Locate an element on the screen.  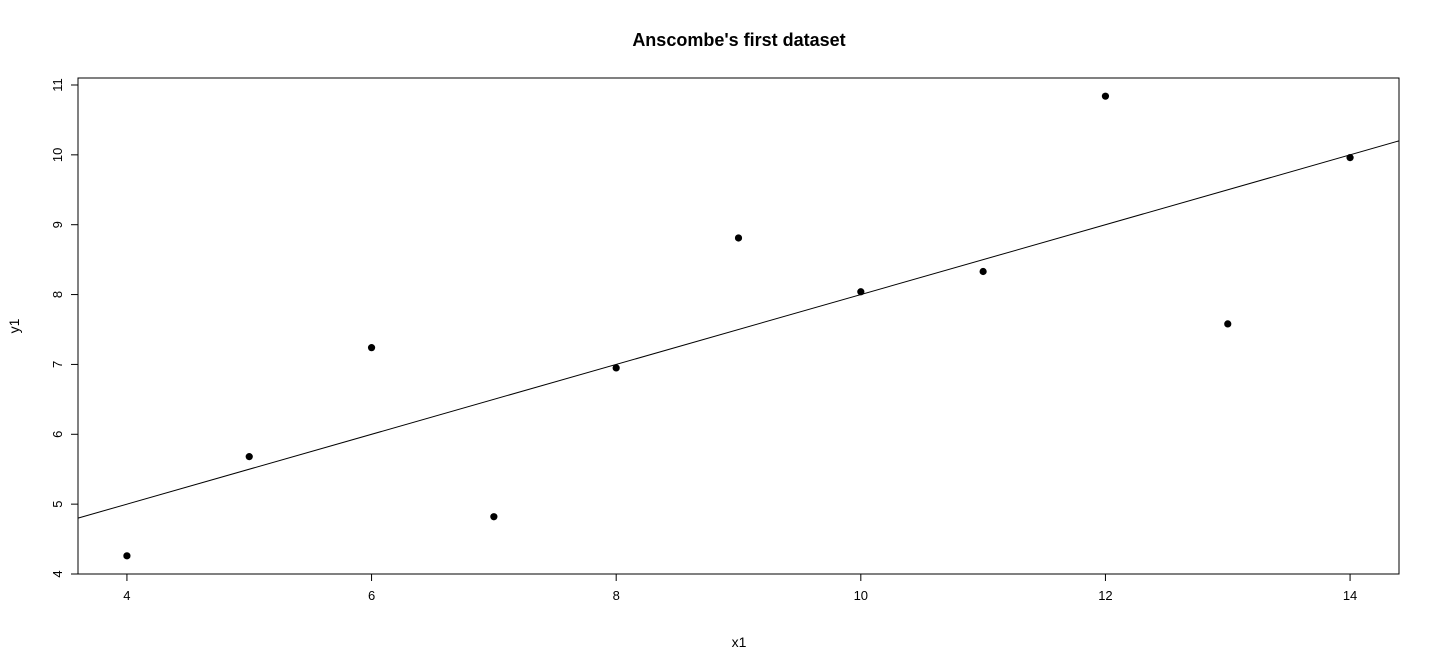
y-axis: 4 5 6 7 8 9 10 11 is located at coordinates (64, 328).